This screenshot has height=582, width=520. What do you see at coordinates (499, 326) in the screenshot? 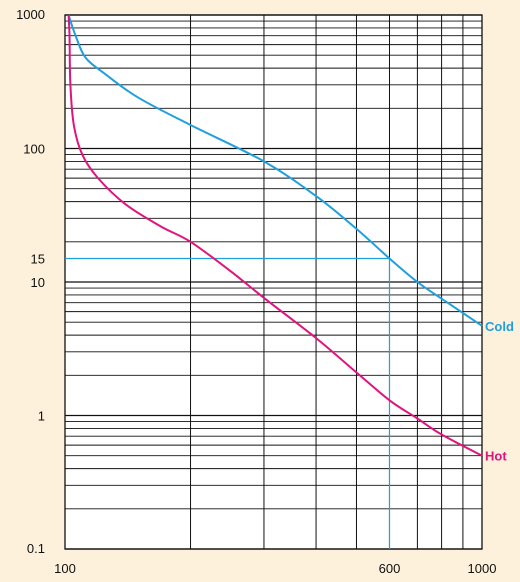
I see `series-label-cold: Cold` at bounding box center [499, 326].